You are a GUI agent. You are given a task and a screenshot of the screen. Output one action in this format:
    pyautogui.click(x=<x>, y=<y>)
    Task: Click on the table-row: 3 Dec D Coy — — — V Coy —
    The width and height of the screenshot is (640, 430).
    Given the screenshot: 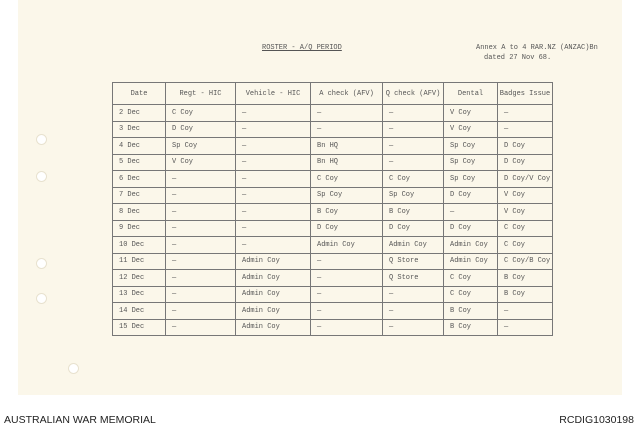 What is the action you would take?
    pyautogui.click(x=332, y=129)
    